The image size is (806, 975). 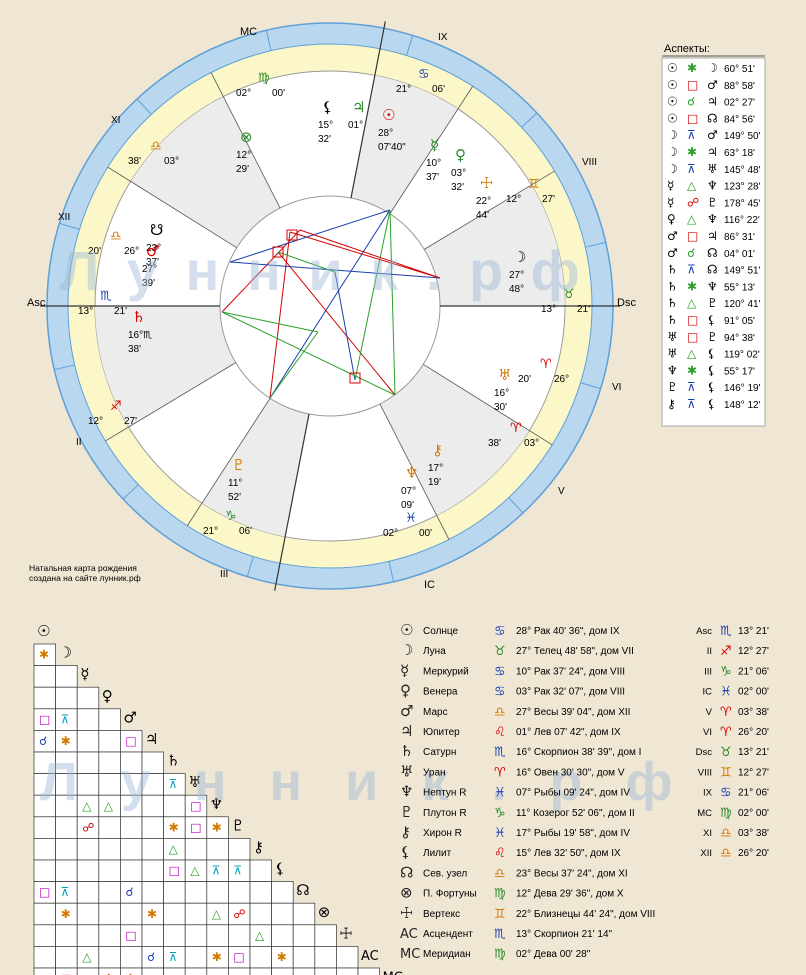 What do you see at coordinates (726, 813) in the screenshot?
I see `table-house-sign: ♍` at bounding box center [726, 813].